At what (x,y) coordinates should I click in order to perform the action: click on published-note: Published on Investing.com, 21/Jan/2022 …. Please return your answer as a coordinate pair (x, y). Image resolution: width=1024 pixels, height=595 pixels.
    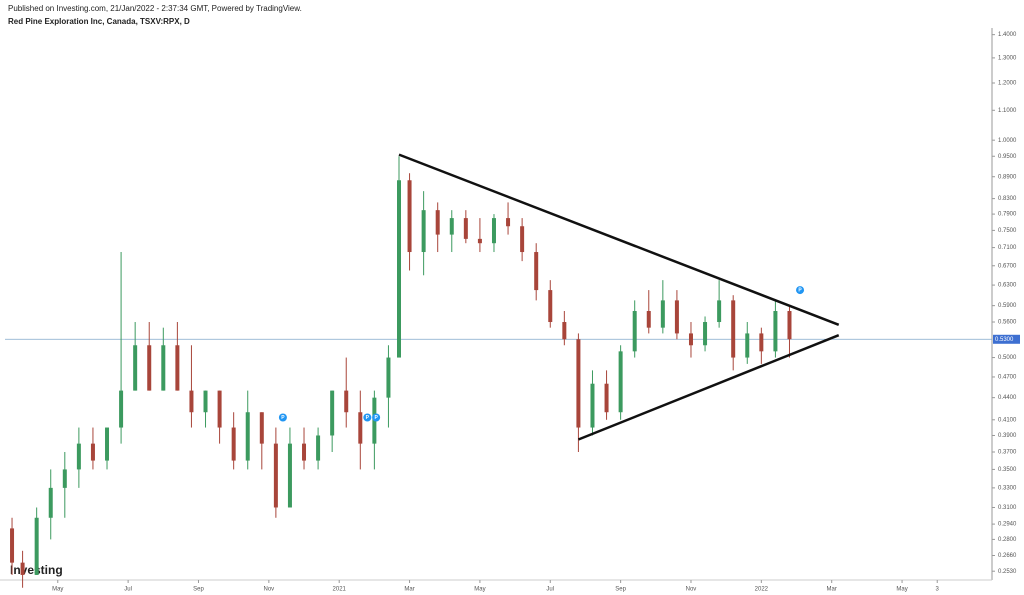
    Looking at the image, I should click on (155, 8).